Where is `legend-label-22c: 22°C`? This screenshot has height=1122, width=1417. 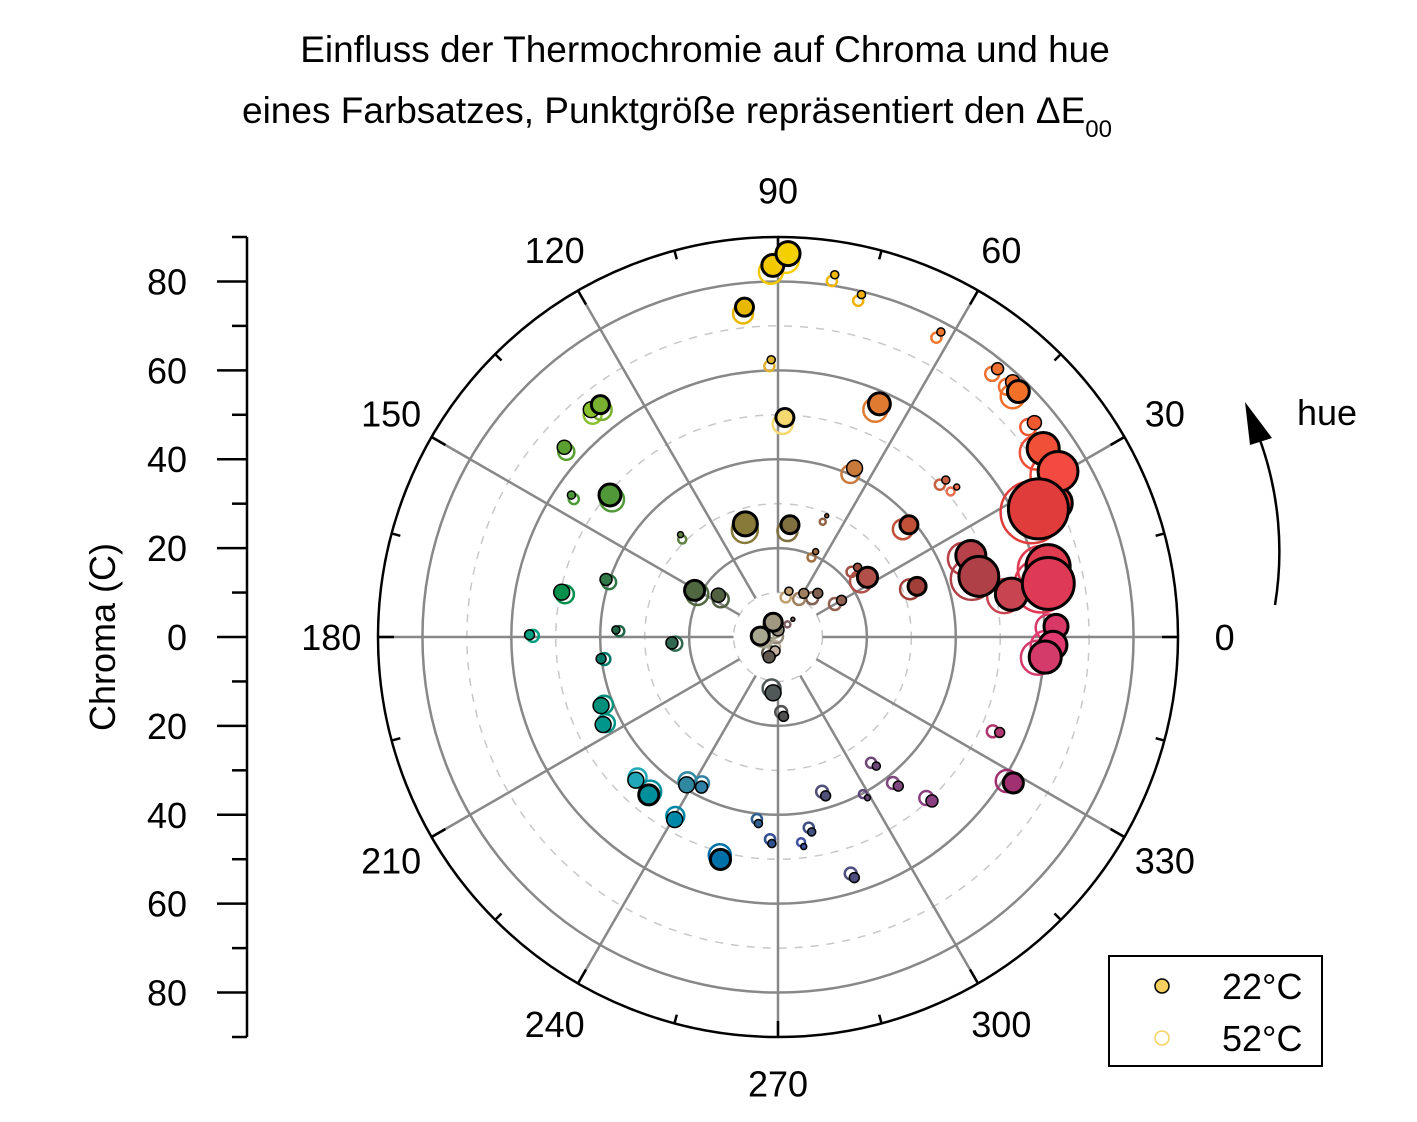
legend-label-22c: 22°C is located at coordinates (1262, 986).